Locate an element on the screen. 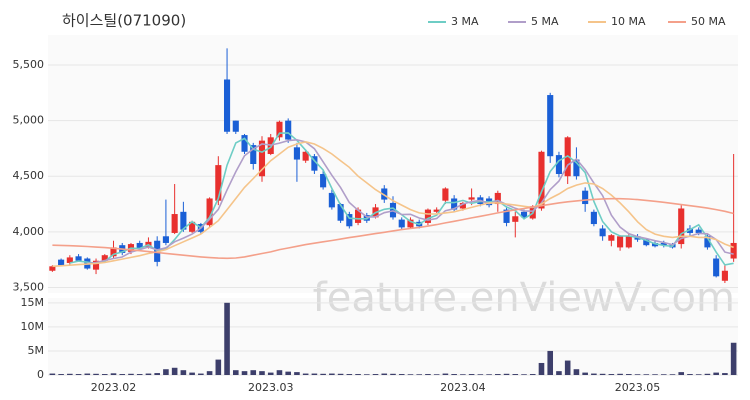 This screenshot has height=400, width=750. y-tick-label: 5M is located at coordinates (36, 350).